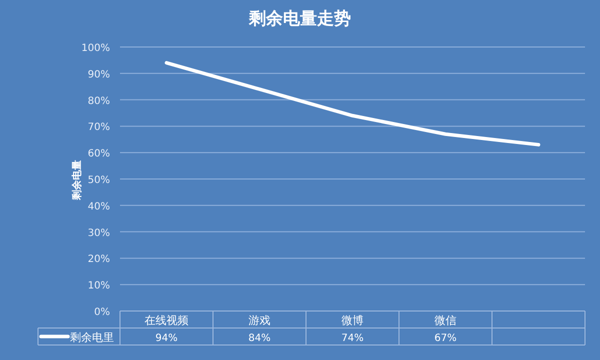 This screenshot has width=600, height=360. I want to click on x-tick-label: 游戏, so click(259, 320).